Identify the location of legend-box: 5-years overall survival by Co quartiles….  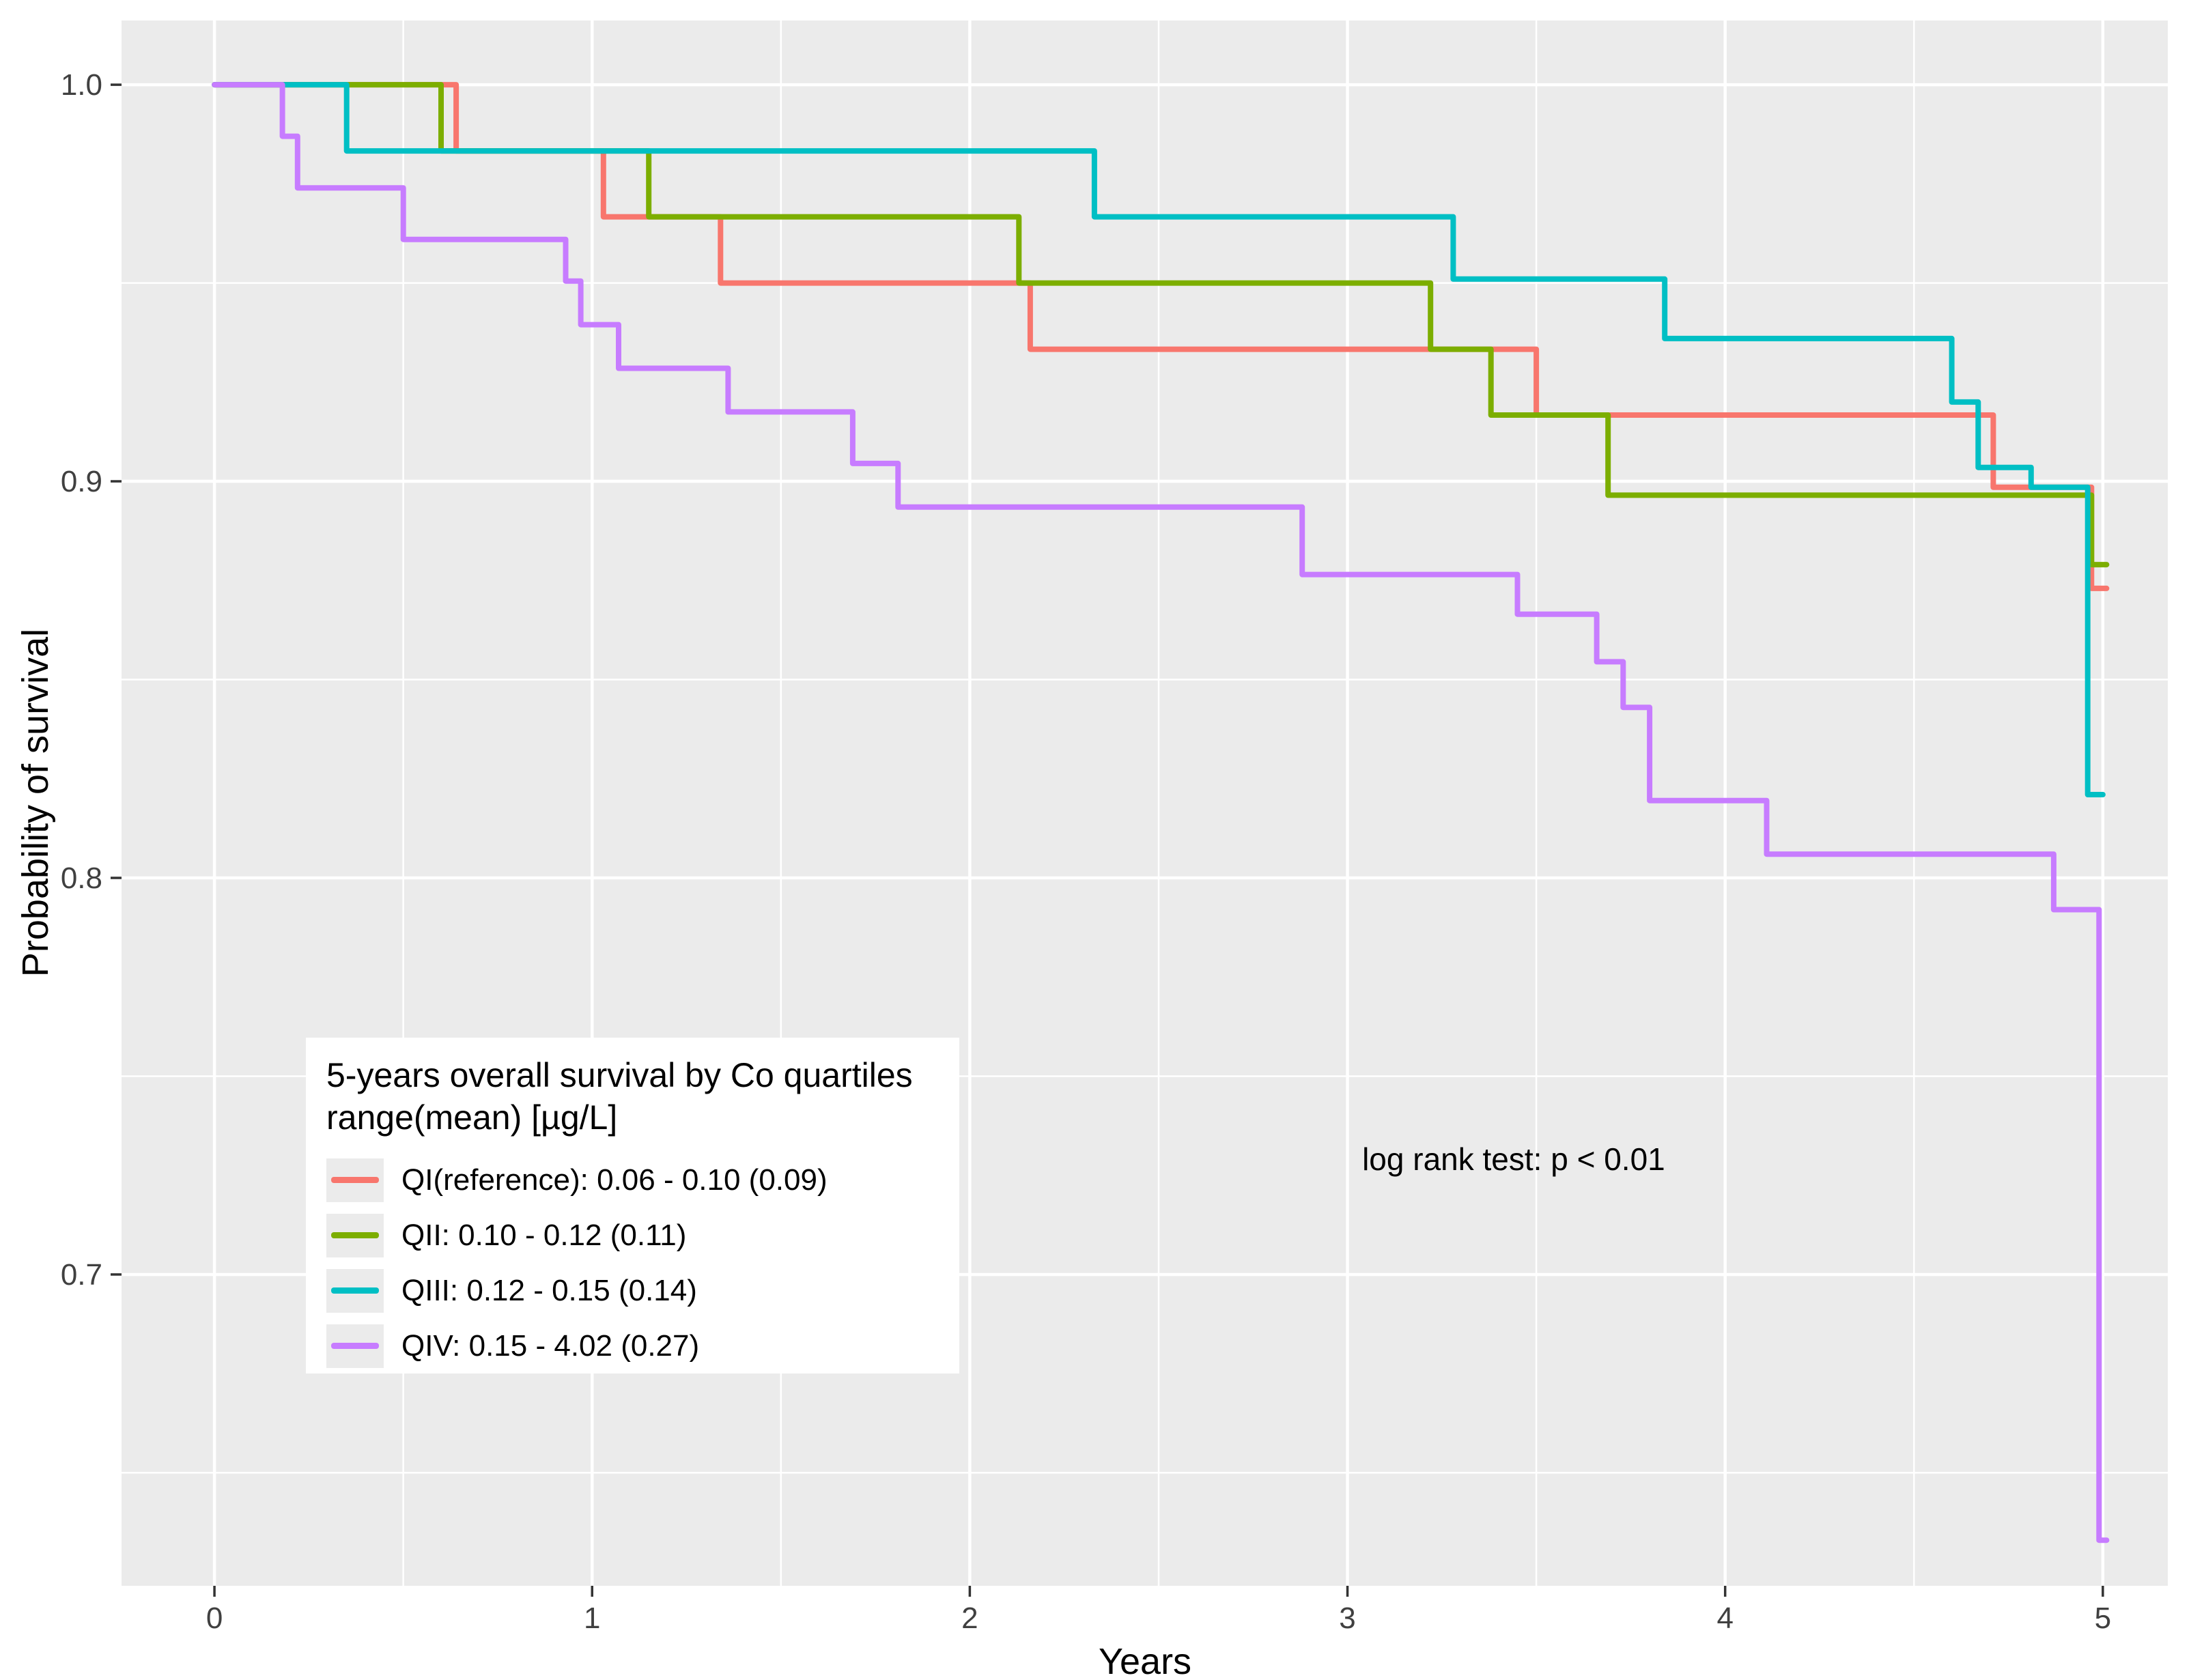
(632, 1205).